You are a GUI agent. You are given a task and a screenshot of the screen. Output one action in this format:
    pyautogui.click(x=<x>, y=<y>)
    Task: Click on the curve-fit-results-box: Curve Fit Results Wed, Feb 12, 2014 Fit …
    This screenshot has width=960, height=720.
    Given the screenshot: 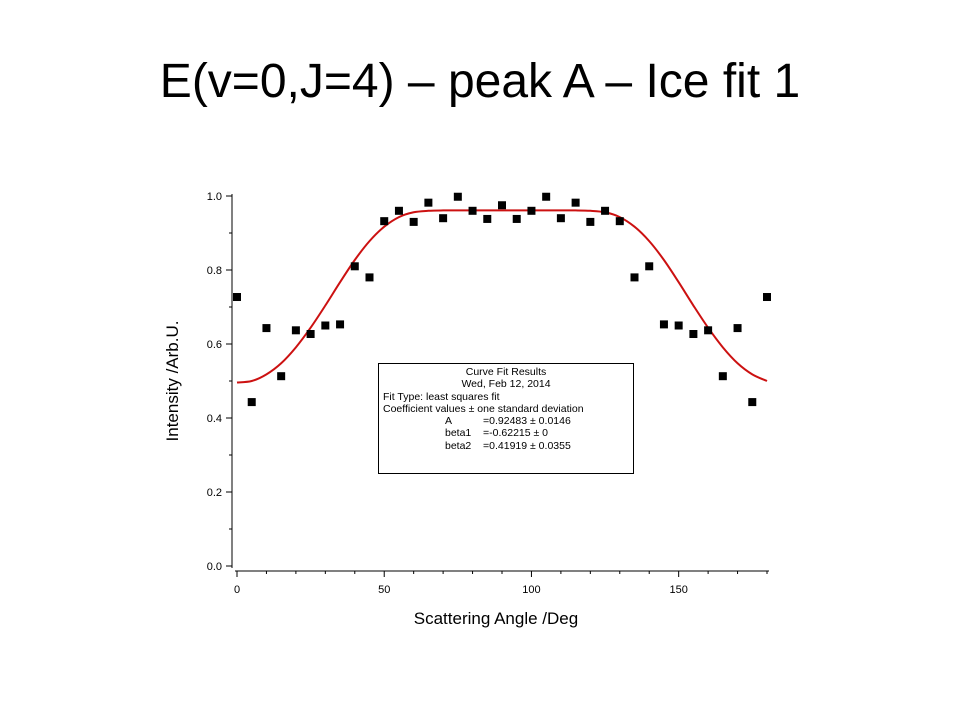 What is the action you would take?
    pyautogui.click(x=506, y=418)
    